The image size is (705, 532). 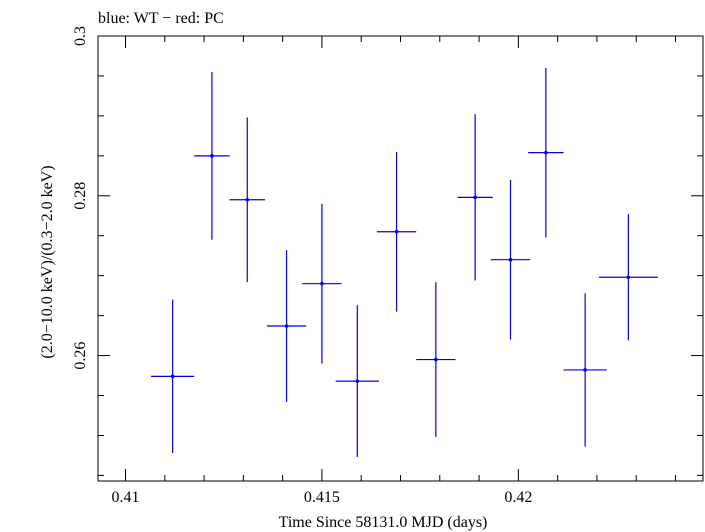 What do you see at coordinates (518, 497) in the screenshot?
I see `x-tick-label: 0.42` at bounding box center [518, 497].